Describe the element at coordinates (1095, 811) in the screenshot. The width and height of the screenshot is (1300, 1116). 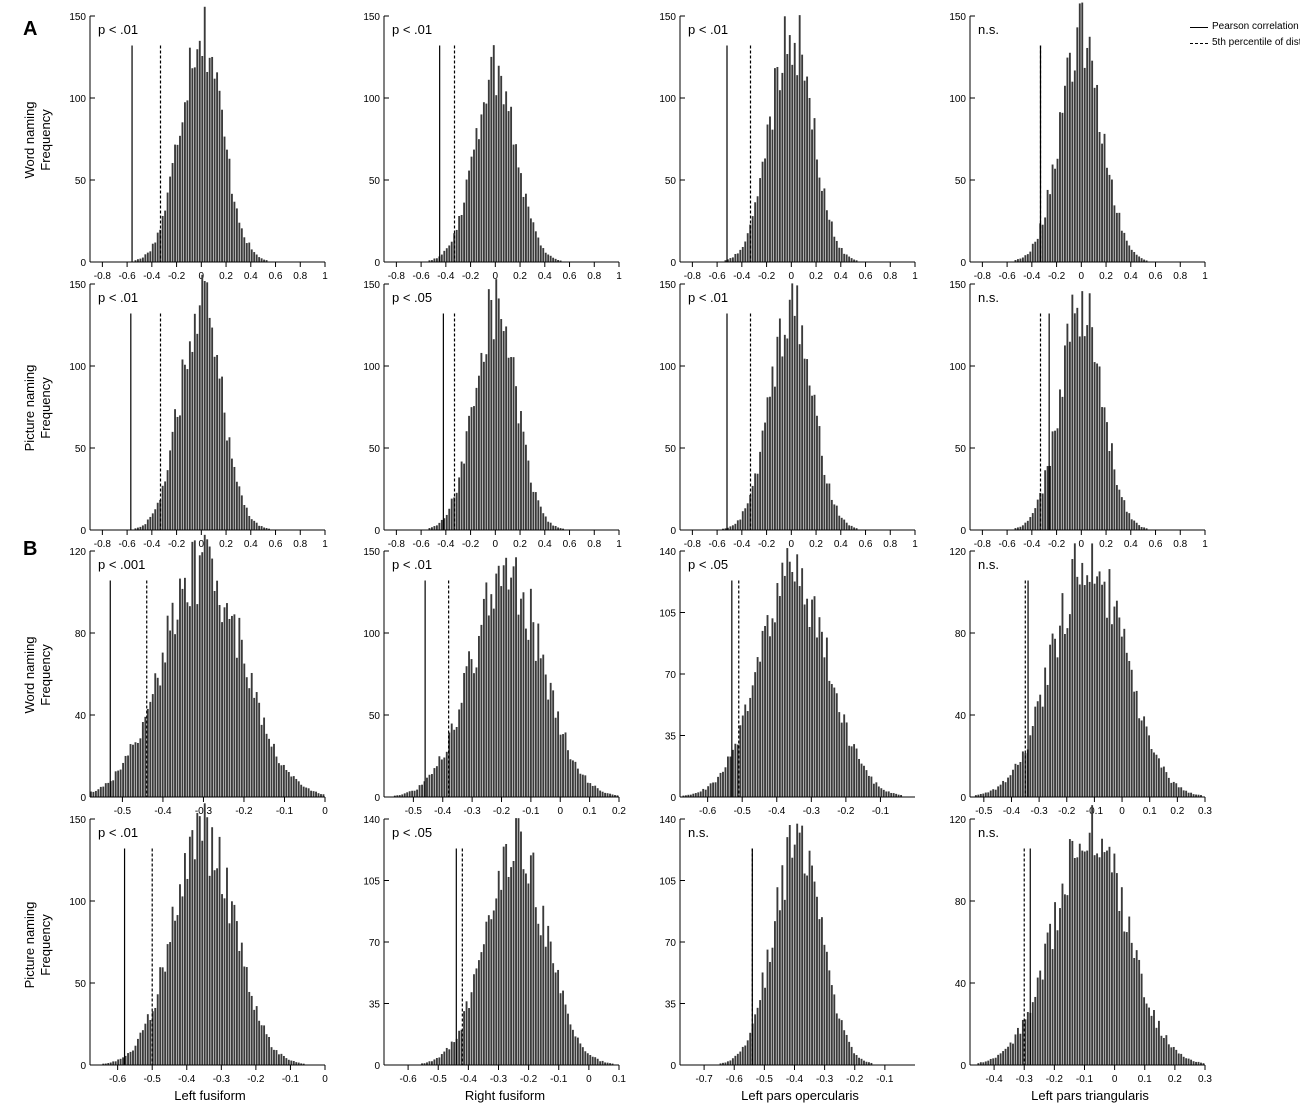
I see `x-tick-label: -0.1` at that location.